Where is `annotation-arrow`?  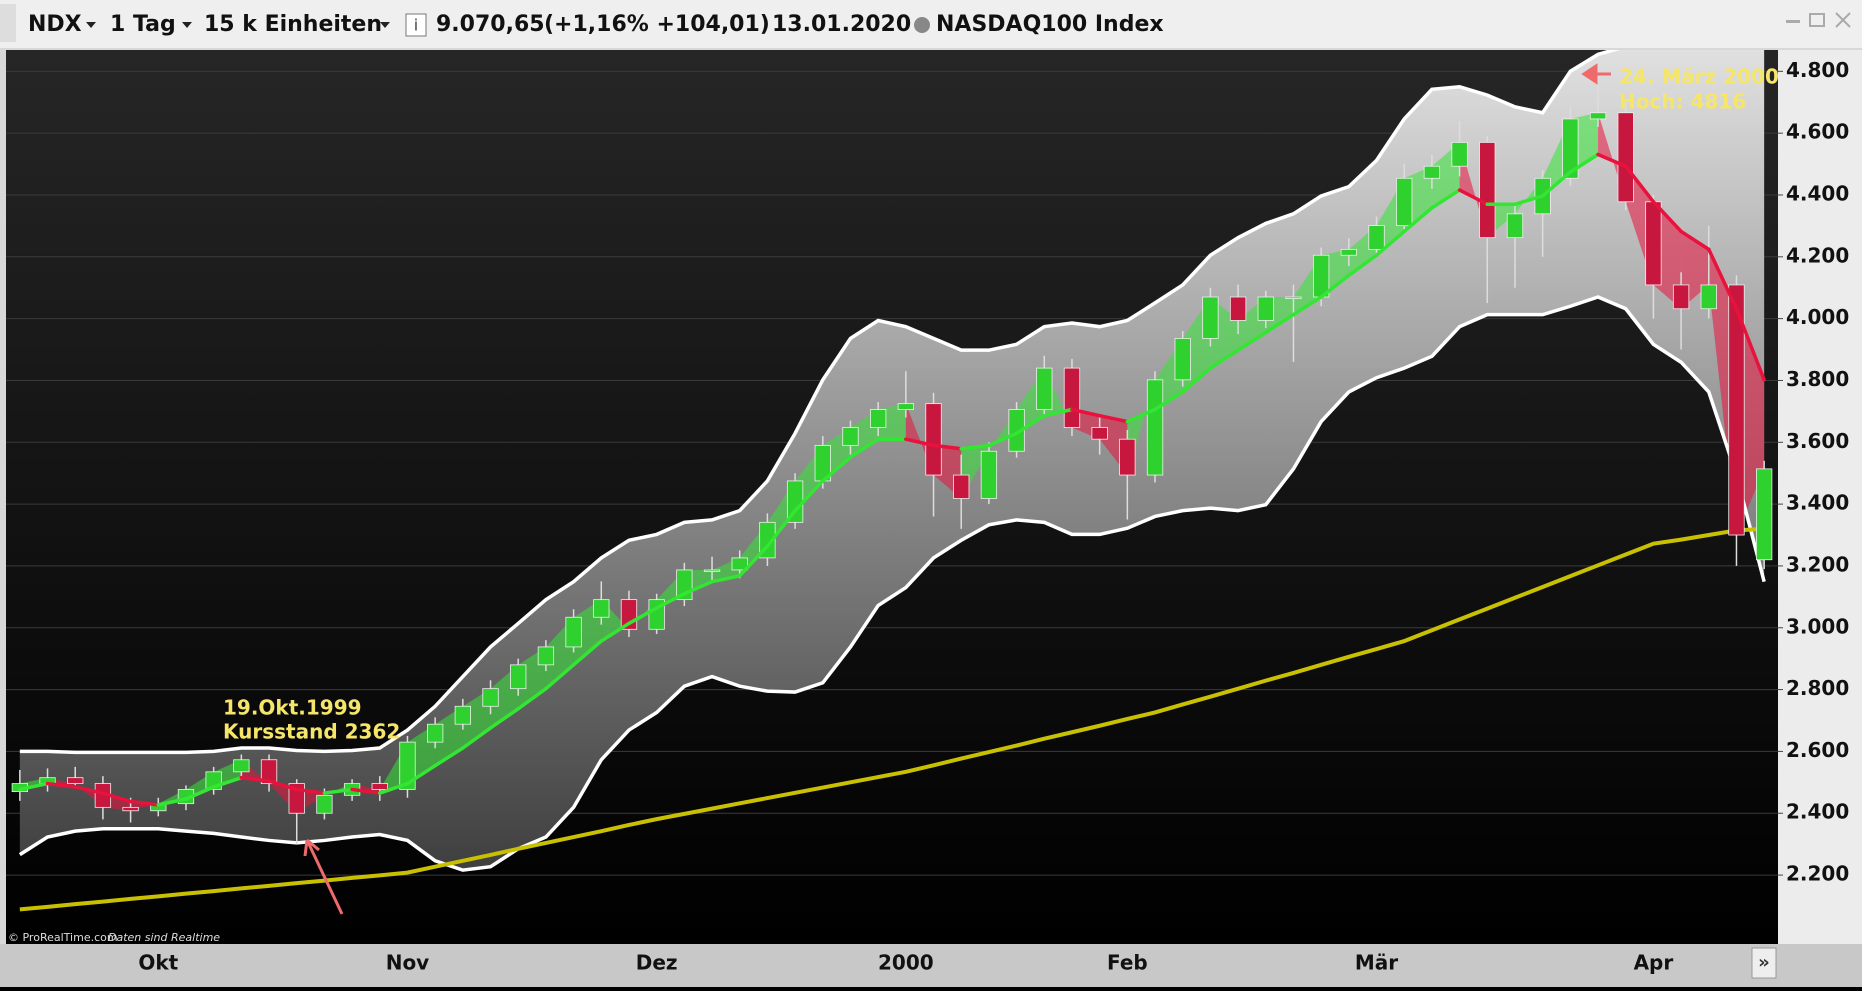
annotation-arrow is located at coordinates (1596, 74).